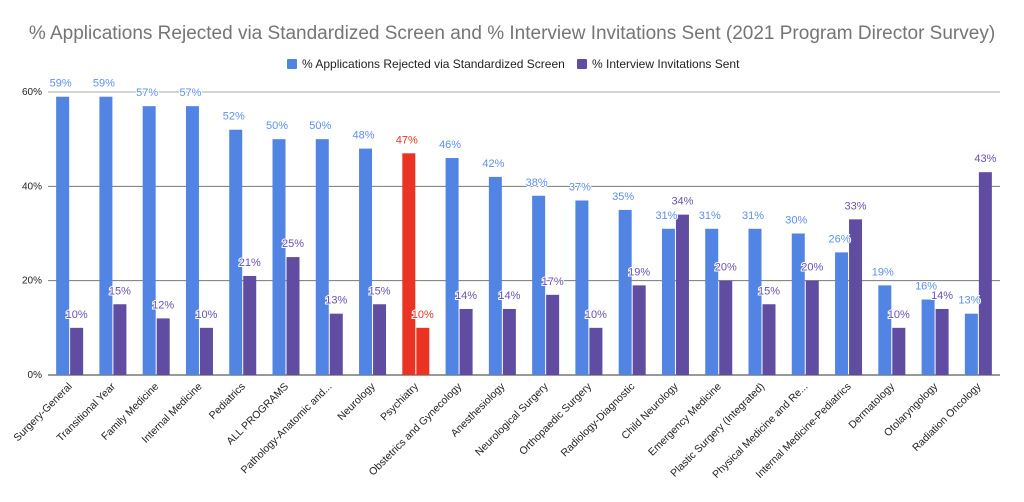 This screenshot has height=502, width=1024. I want to click on data-label-rejected: 26%, so click(840, 239).